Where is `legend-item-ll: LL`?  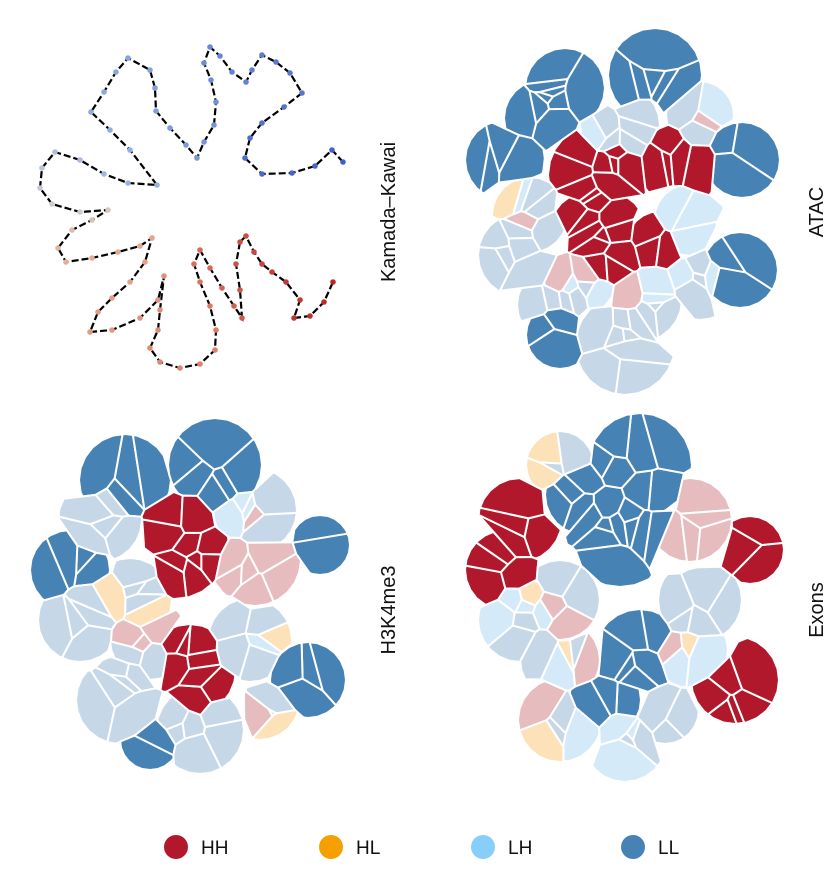
legend-item-ll: LL is located at coordinates (650, 847).